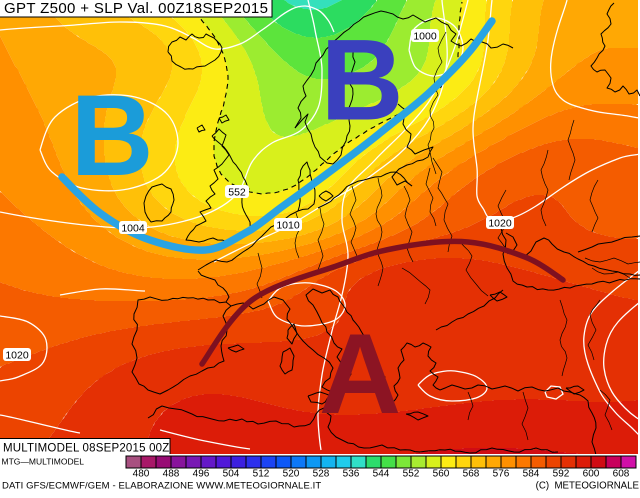 The image size is (640, 498). What do you see at coordinates (141, 474) in the screenshot?
I see `svg-text: 480` at bounding box center [141, 474].